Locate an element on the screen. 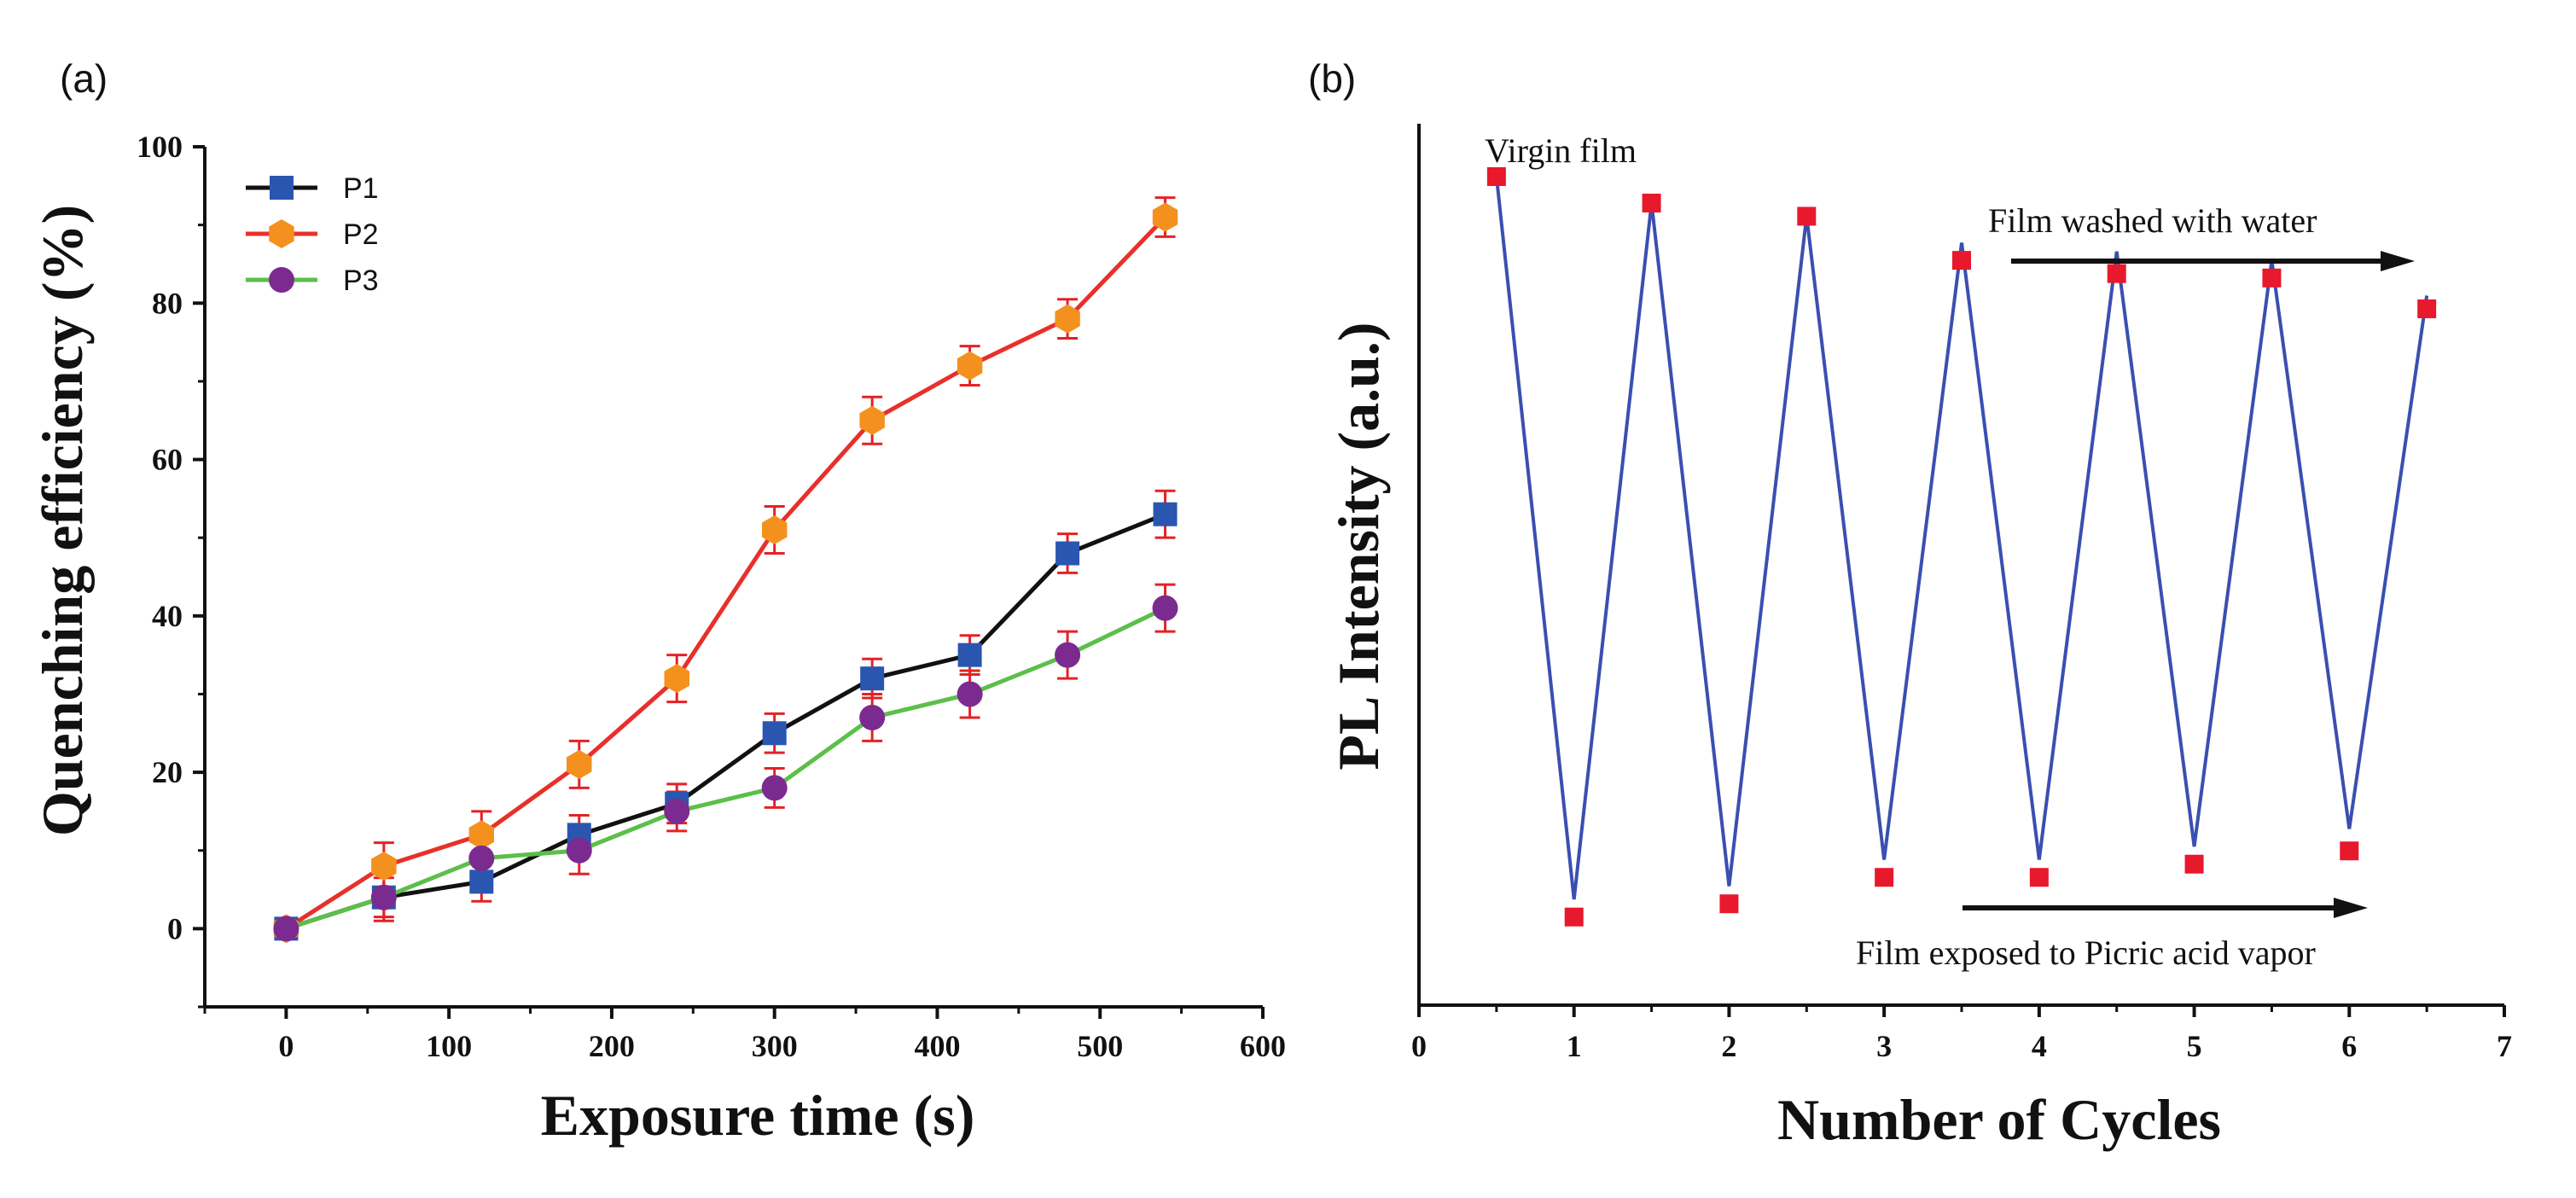 Image resolution: width=2576 pixels, height=1198 pixels. panel-label-a: (a) is located at coordinates (84, 78).